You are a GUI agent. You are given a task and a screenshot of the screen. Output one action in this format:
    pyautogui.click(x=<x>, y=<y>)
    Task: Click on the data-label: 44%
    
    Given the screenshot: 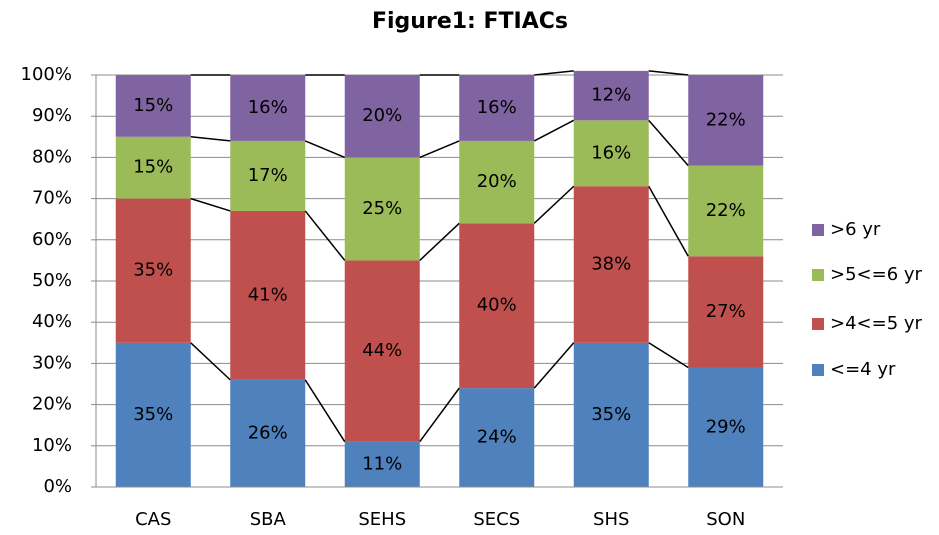 What is the action you would take?
    pyautogui.click(x=382, y=350)
    